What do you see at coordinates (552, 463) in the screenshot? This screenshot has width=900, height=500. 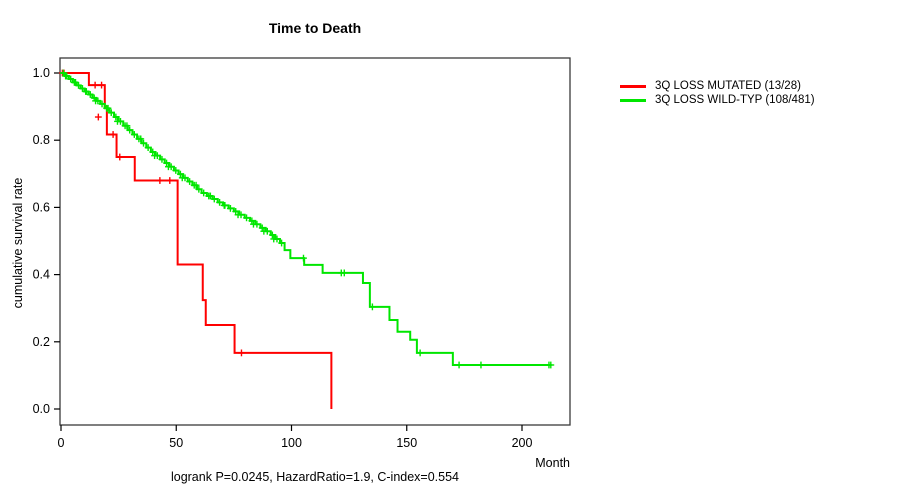 I see `x-axis-title: Month` at bounding box center [552, 463].